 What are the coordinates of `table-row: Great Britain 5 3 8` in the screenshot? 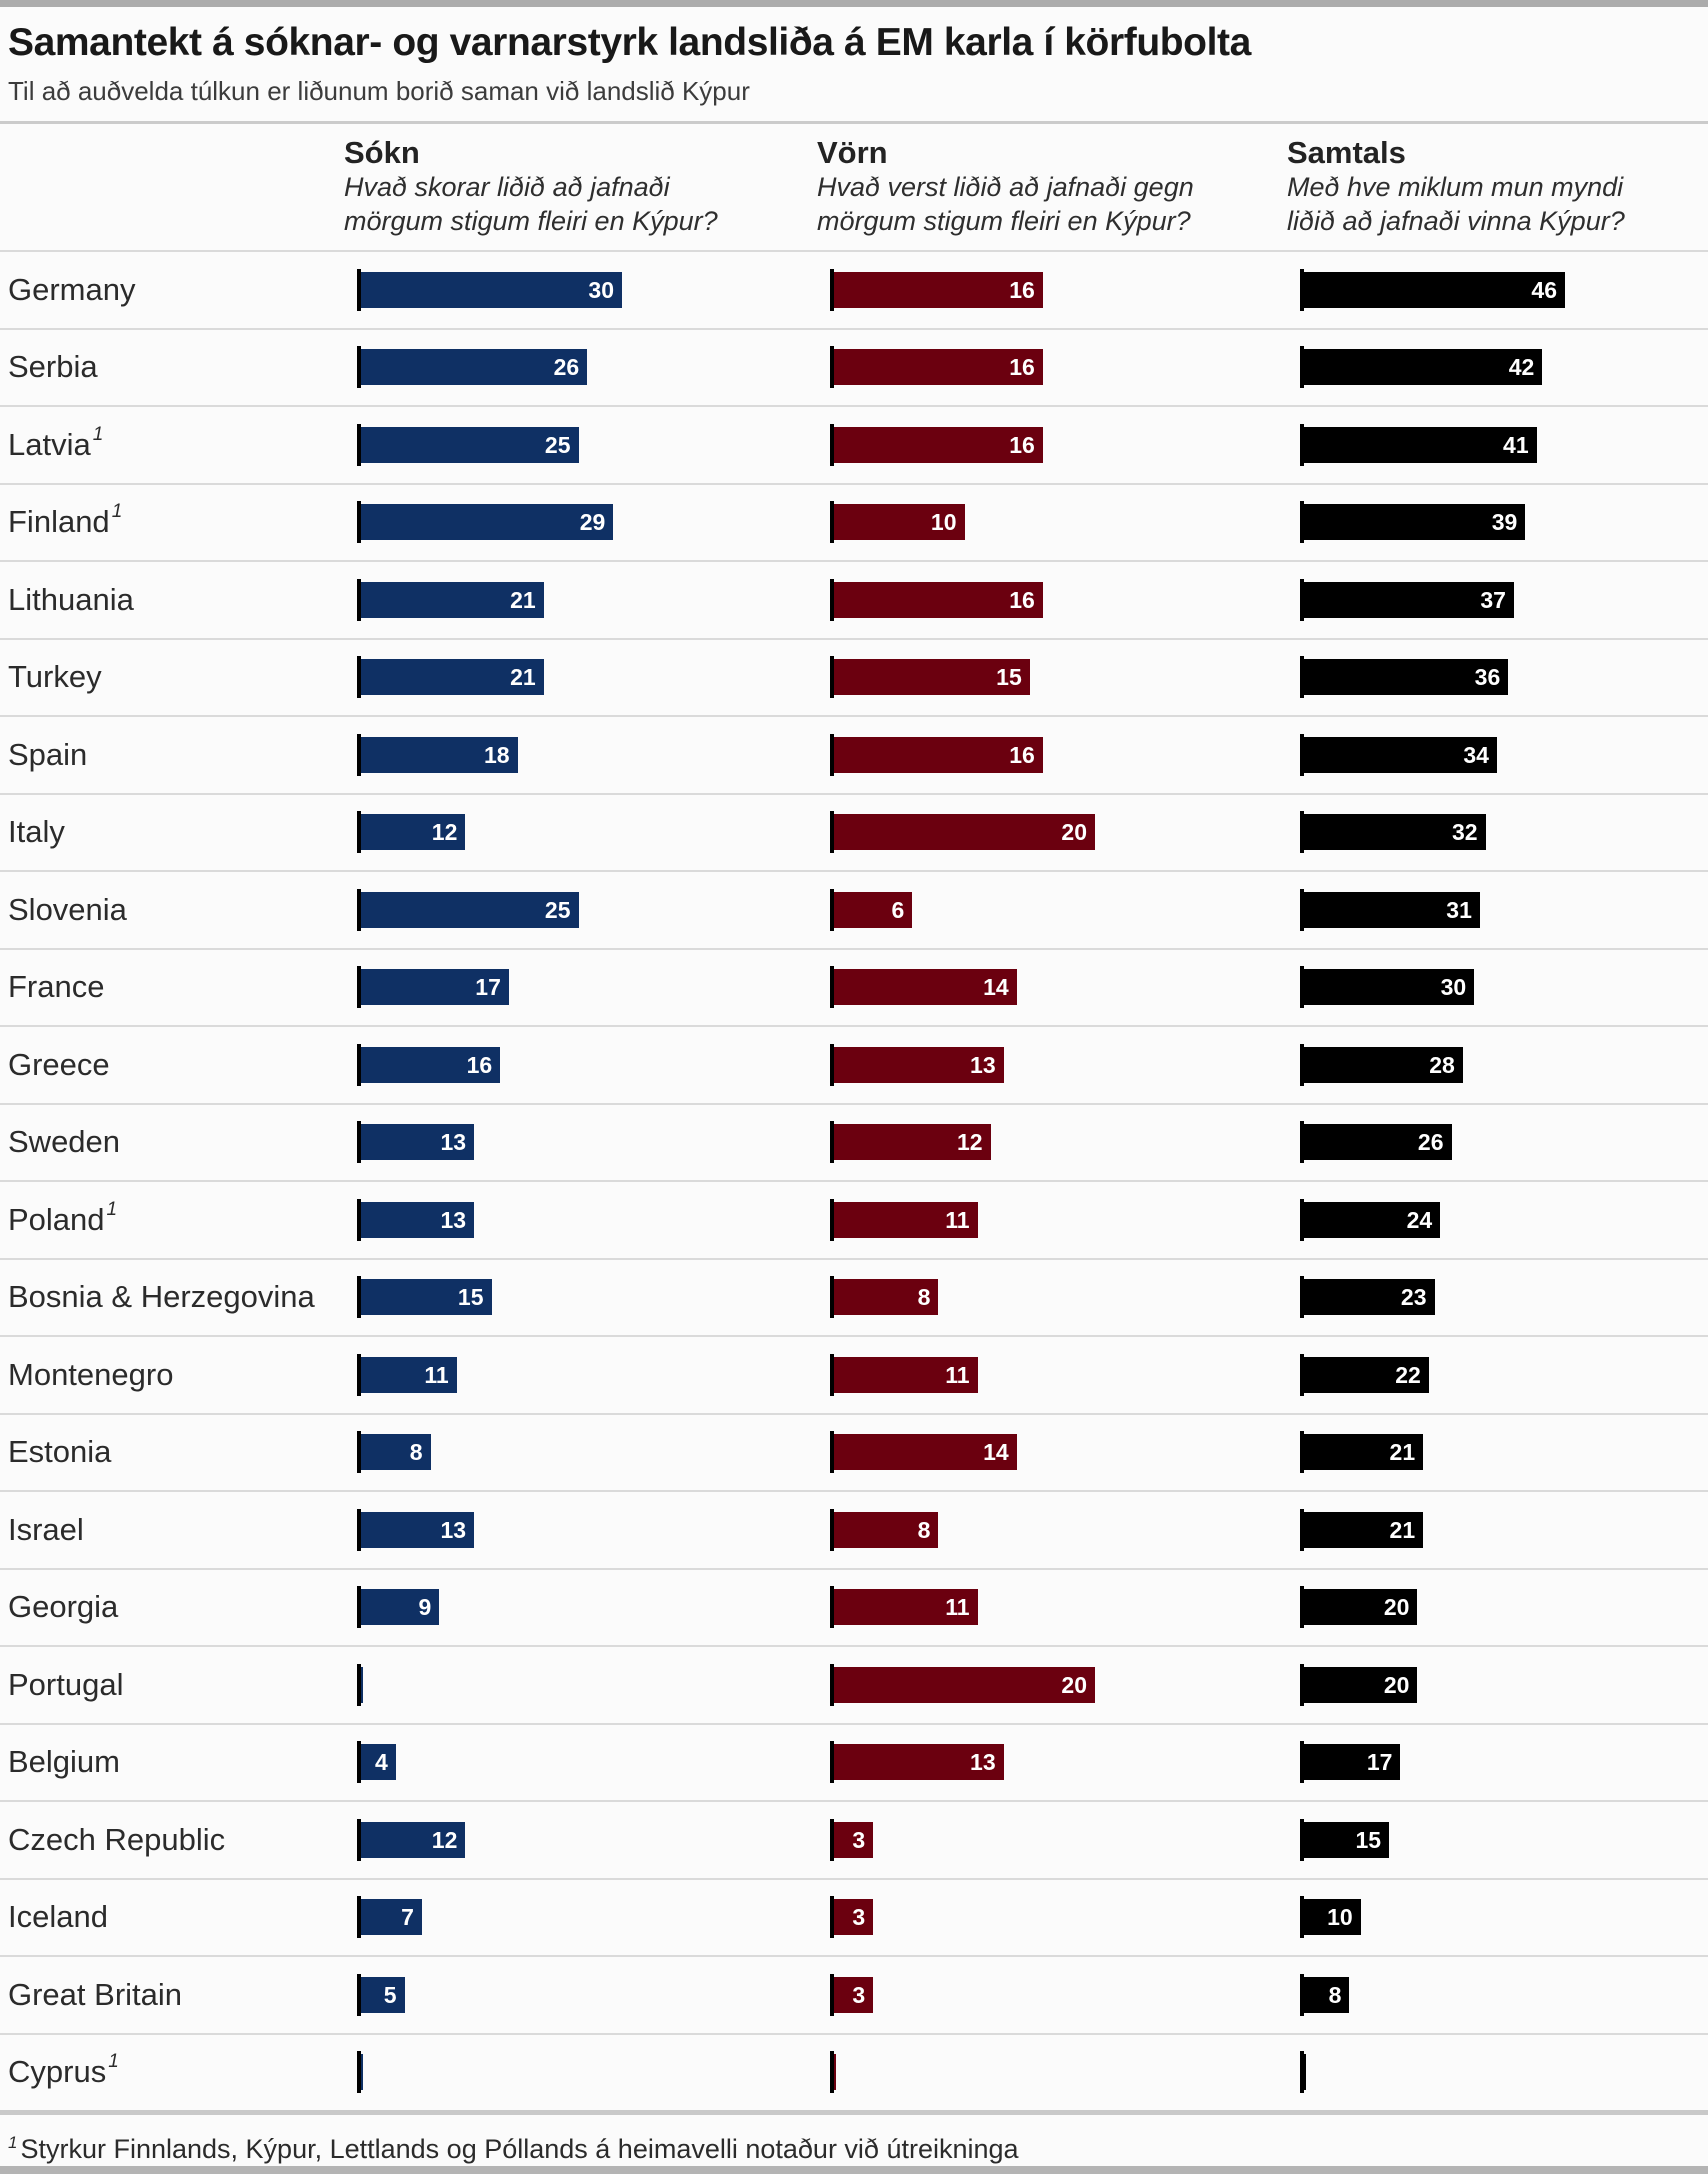 It's located at (854, 1994).